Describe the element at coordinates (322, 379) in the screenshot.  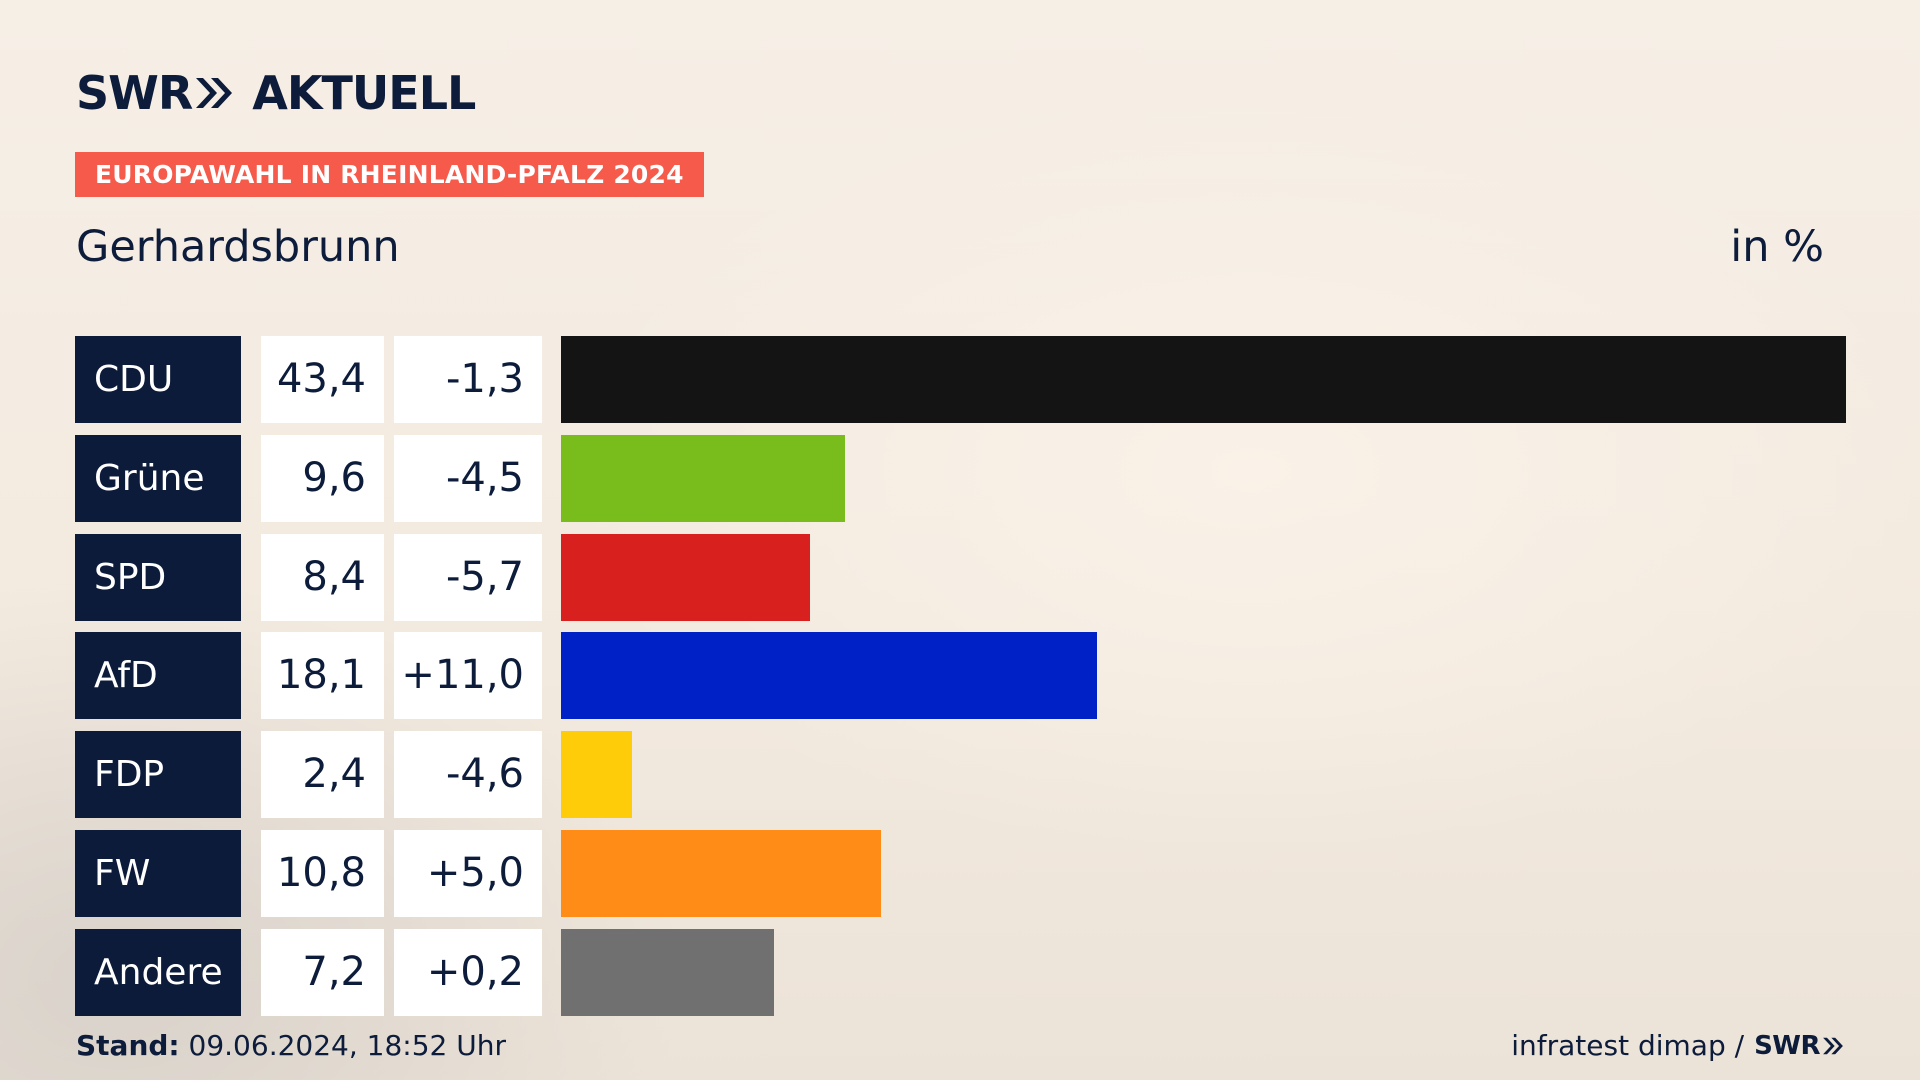
I see `share-value: 43,4` at that location.